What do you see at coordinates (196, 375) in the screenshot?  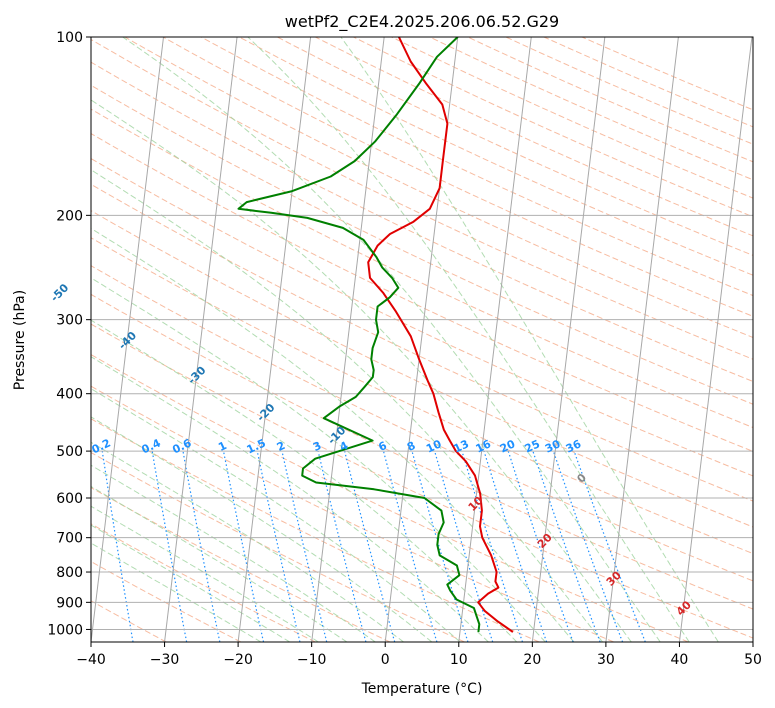 I see `isotherm-label: -30` at bounding box center [196, 375].